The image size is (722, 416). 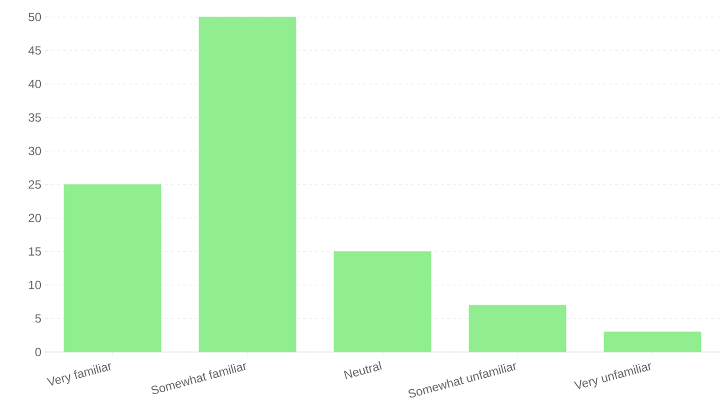 I want to click on y-tick-label: 30, so click(x=35, y=151).